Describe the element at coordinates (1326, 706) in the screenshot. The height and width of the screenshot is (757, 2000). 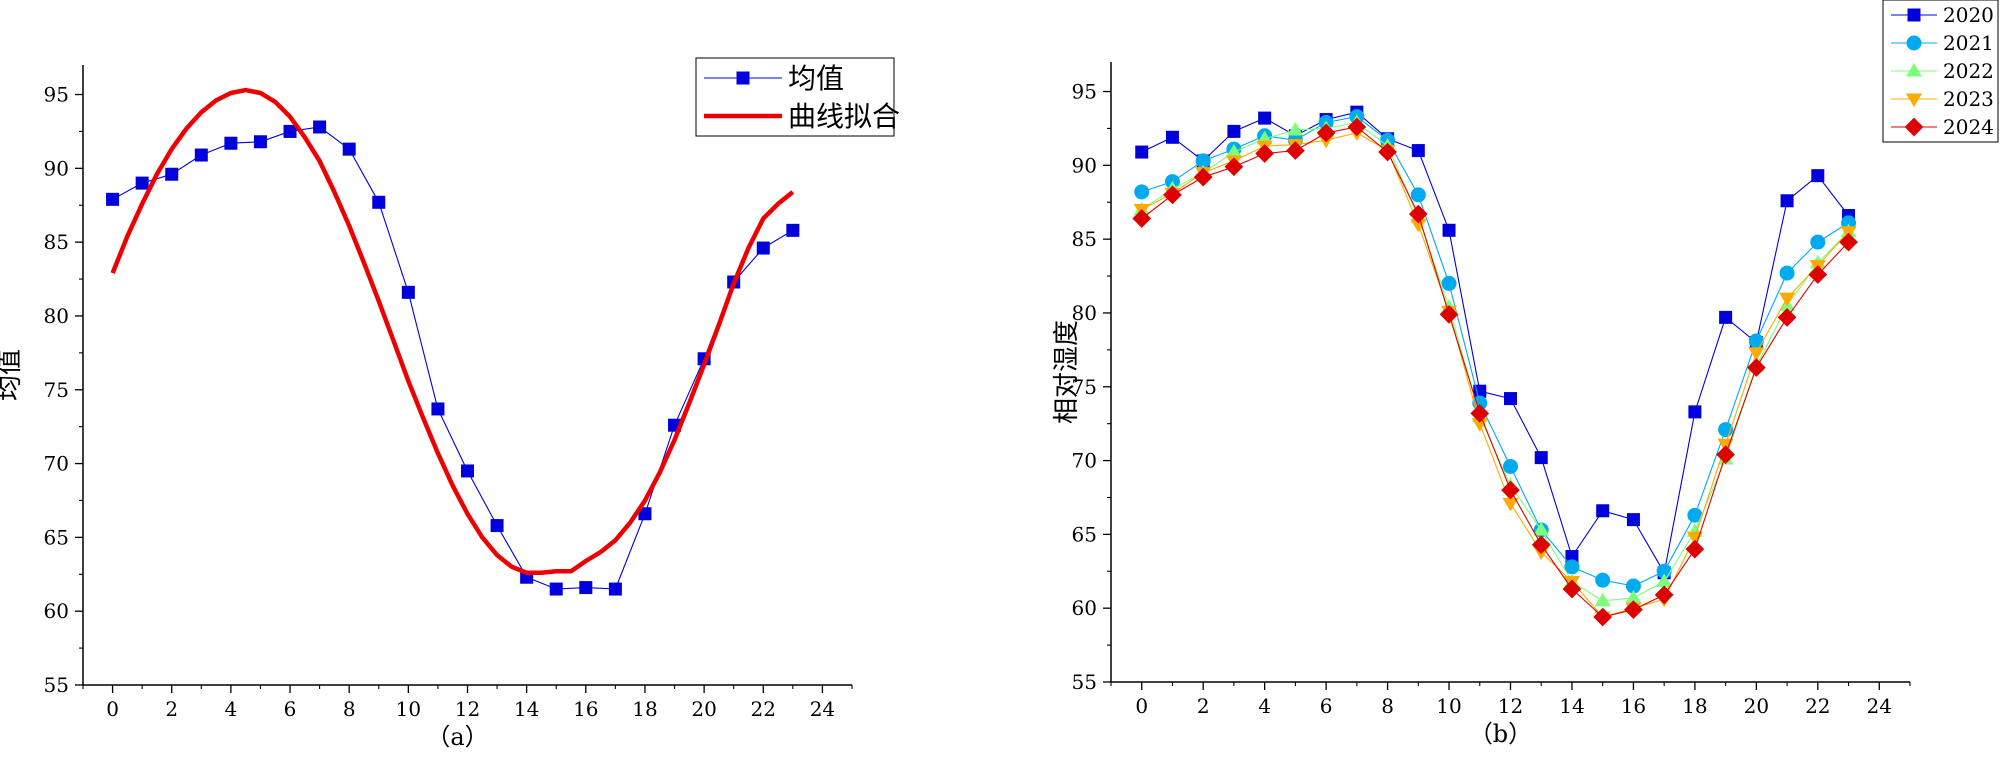
I see `x-tick-label: 6` at that location.